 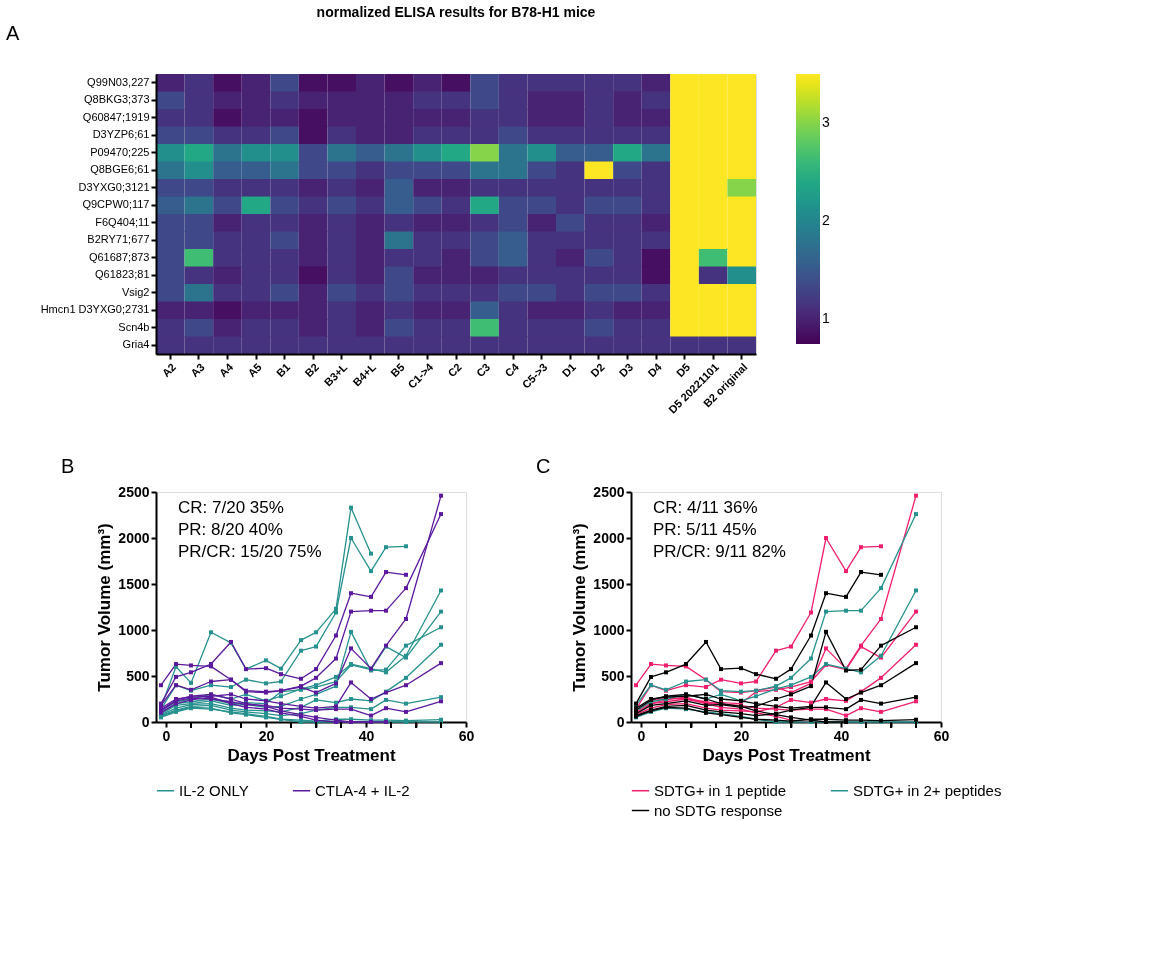 What do you see at coordinates (826, 220) in the screenshot?
I see `color-bar-label: 2` at bounding box center [826, 220].